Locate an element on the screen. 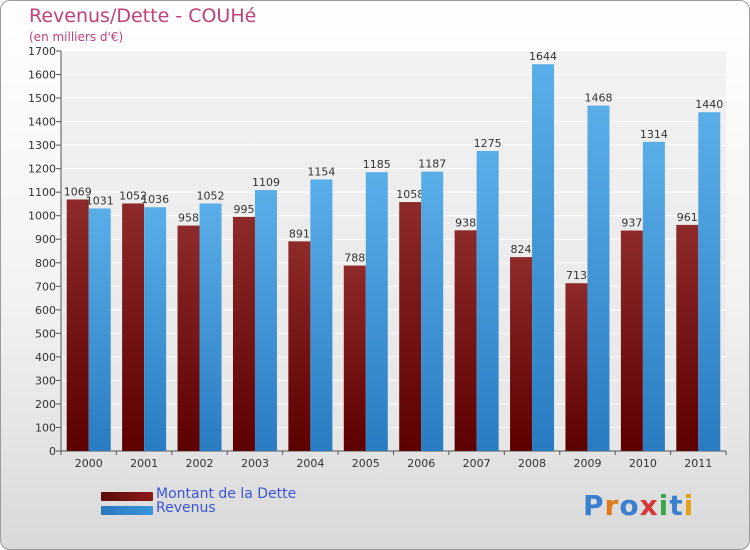  data-label-revenue: 1185 is located at coordinates (377, 164).